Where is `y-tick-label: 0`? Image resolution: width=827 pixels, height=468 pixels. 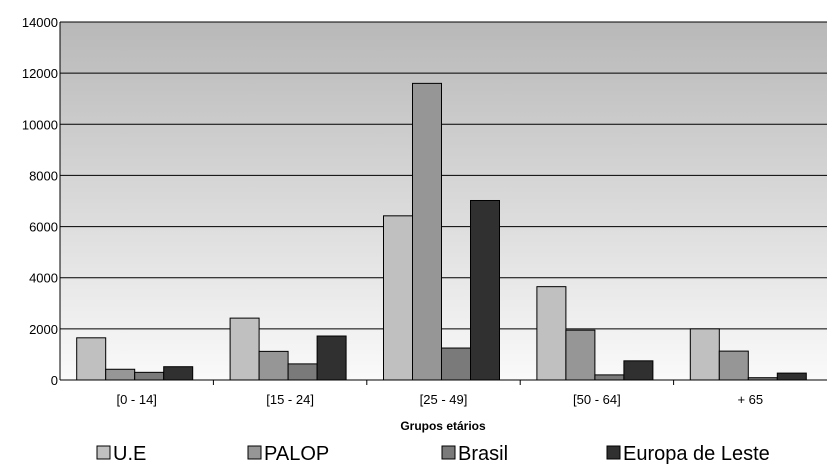 y-tick-label: 0 is located at coordinates (54, 380).